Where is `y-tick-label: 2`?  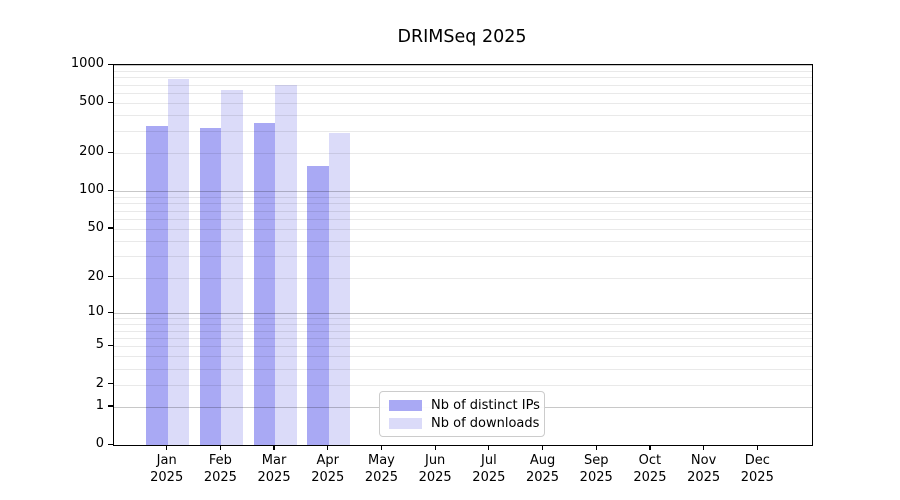
y-tick-label: 2 is located at coordinates (99, 383).